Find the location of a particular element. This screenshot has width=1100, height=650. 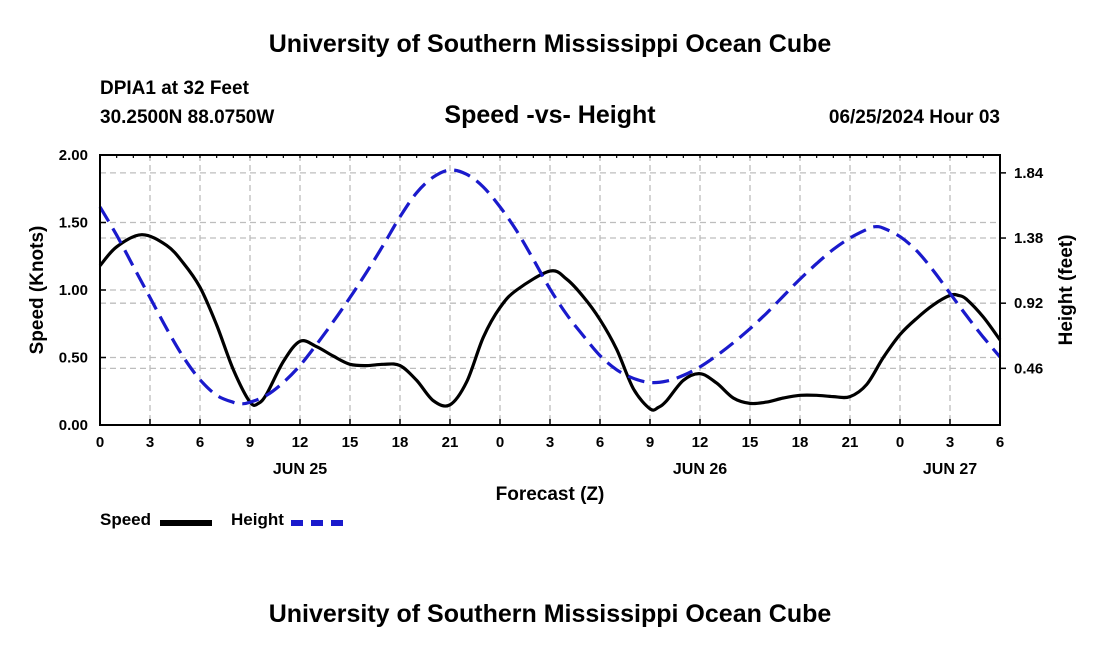

y-axis-right-title: Height (feet) is located at coordinates (1066, 290).